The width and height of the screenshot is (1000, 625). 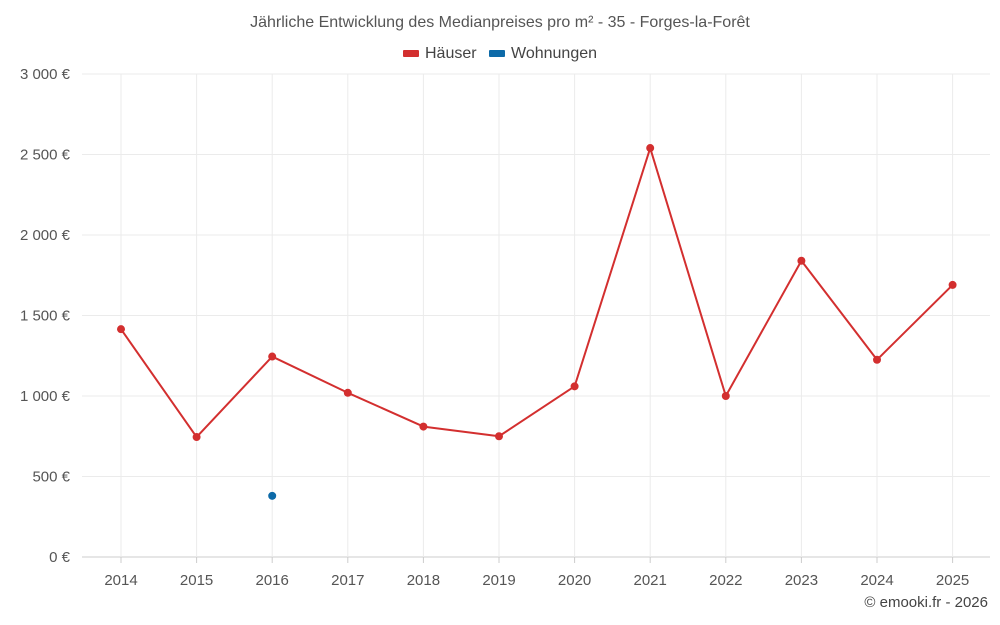 What do you see at coordinates (120, 580) in the screenshot?
I see `x-tick-label: 2014` at bounding box center [120, 580].